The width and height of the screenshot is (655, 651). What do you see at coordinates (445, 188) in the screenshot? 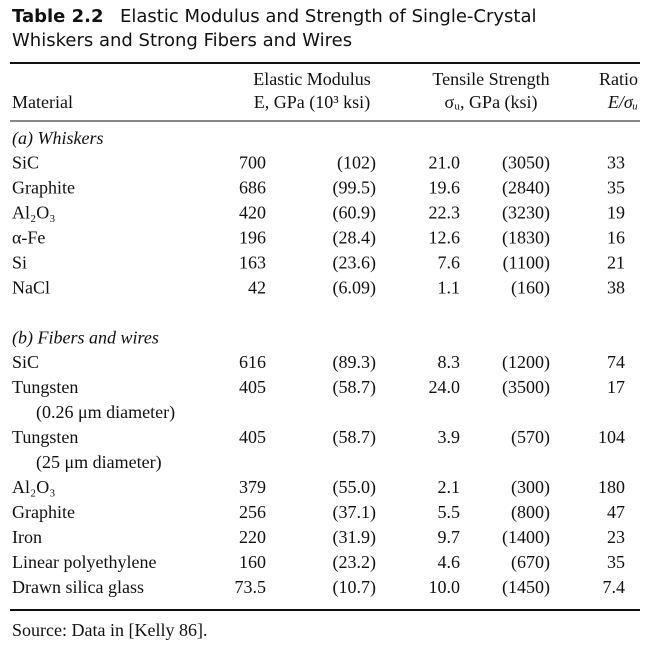
I see `cell: 19.6` at bounding box center [445, 188].